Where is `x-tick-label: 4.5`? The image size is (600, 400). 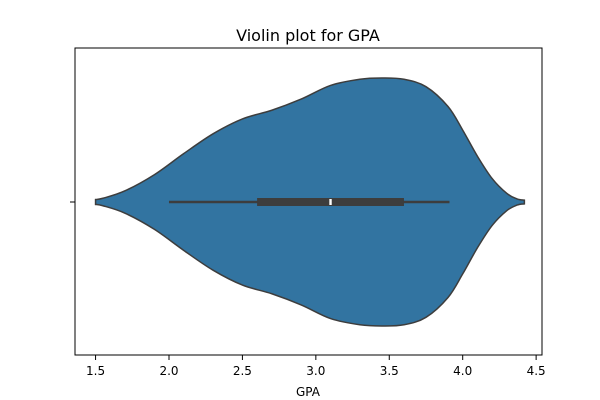
x-tick-label: 4.5 is located at coordinates (536, 371).